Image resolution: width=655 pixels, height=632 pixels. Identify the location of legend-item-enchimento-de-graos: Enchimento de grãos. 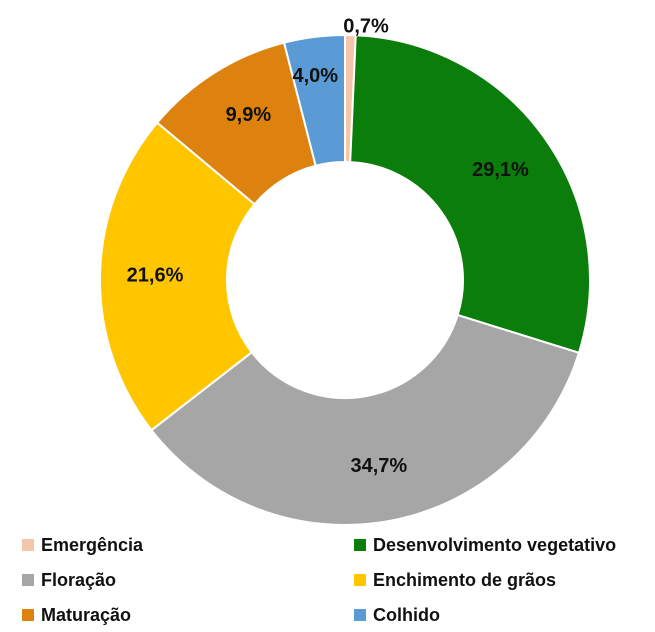
(455, 580).